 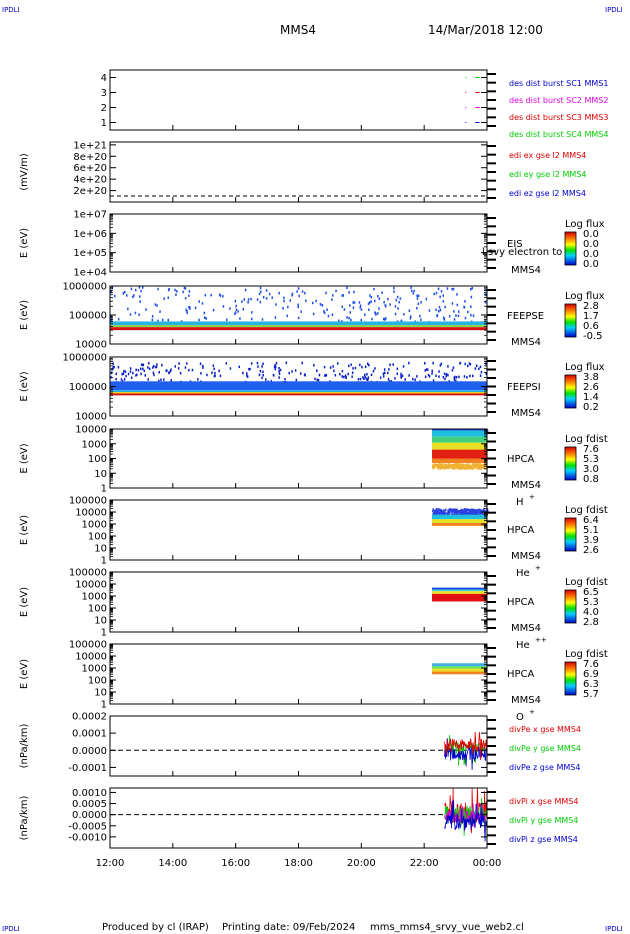 I want to click on colorbar-tick-label: 1.4, so click(x=591, y=397).